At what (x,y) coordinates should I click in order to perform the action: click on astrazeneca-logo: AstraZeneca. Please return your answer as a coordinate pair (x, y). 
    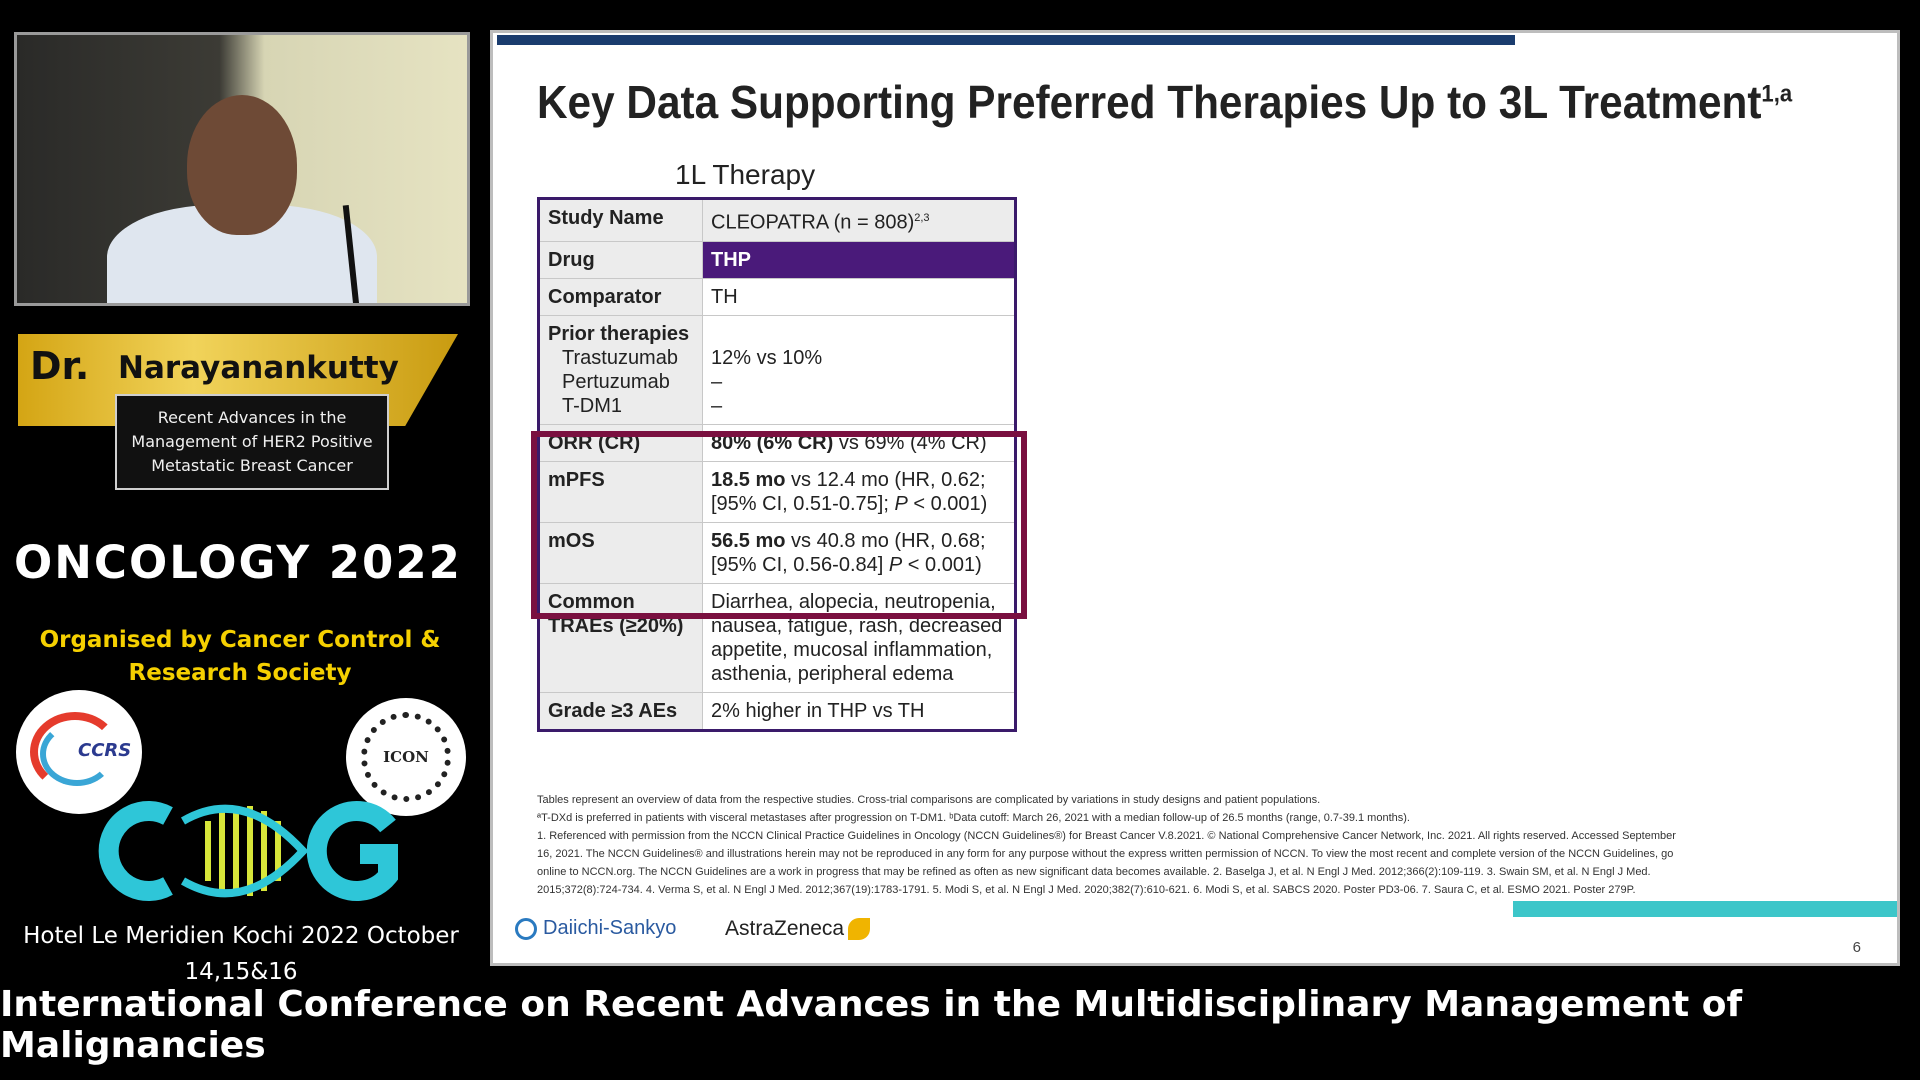
    Looking at the image, I should click on (798, 929).